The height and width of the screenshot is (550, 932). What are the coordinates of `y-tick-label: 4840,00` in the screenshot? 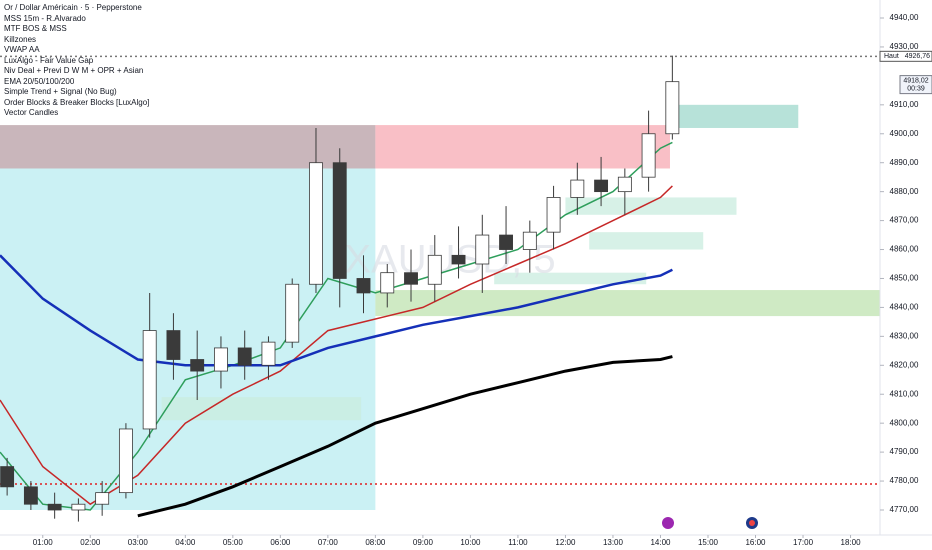 It's located at (904, 307).